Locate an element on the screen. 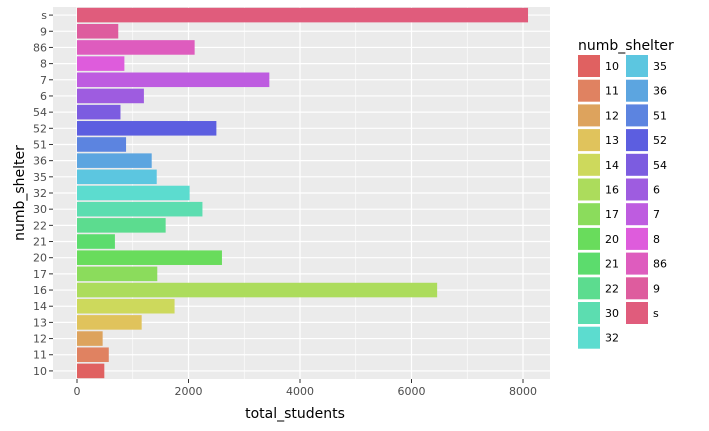 The width and height of the screenshot is (709, 431). y-tick-label: 54 is located at coordinates (40, 112).